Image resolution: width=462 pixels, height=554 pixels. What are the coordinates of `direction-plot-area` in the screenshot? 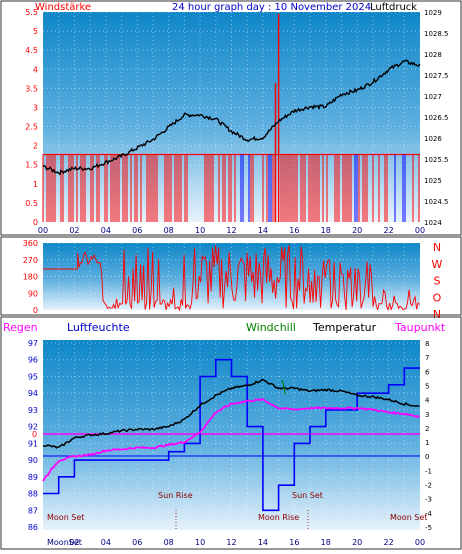 It's located at (231, 276).